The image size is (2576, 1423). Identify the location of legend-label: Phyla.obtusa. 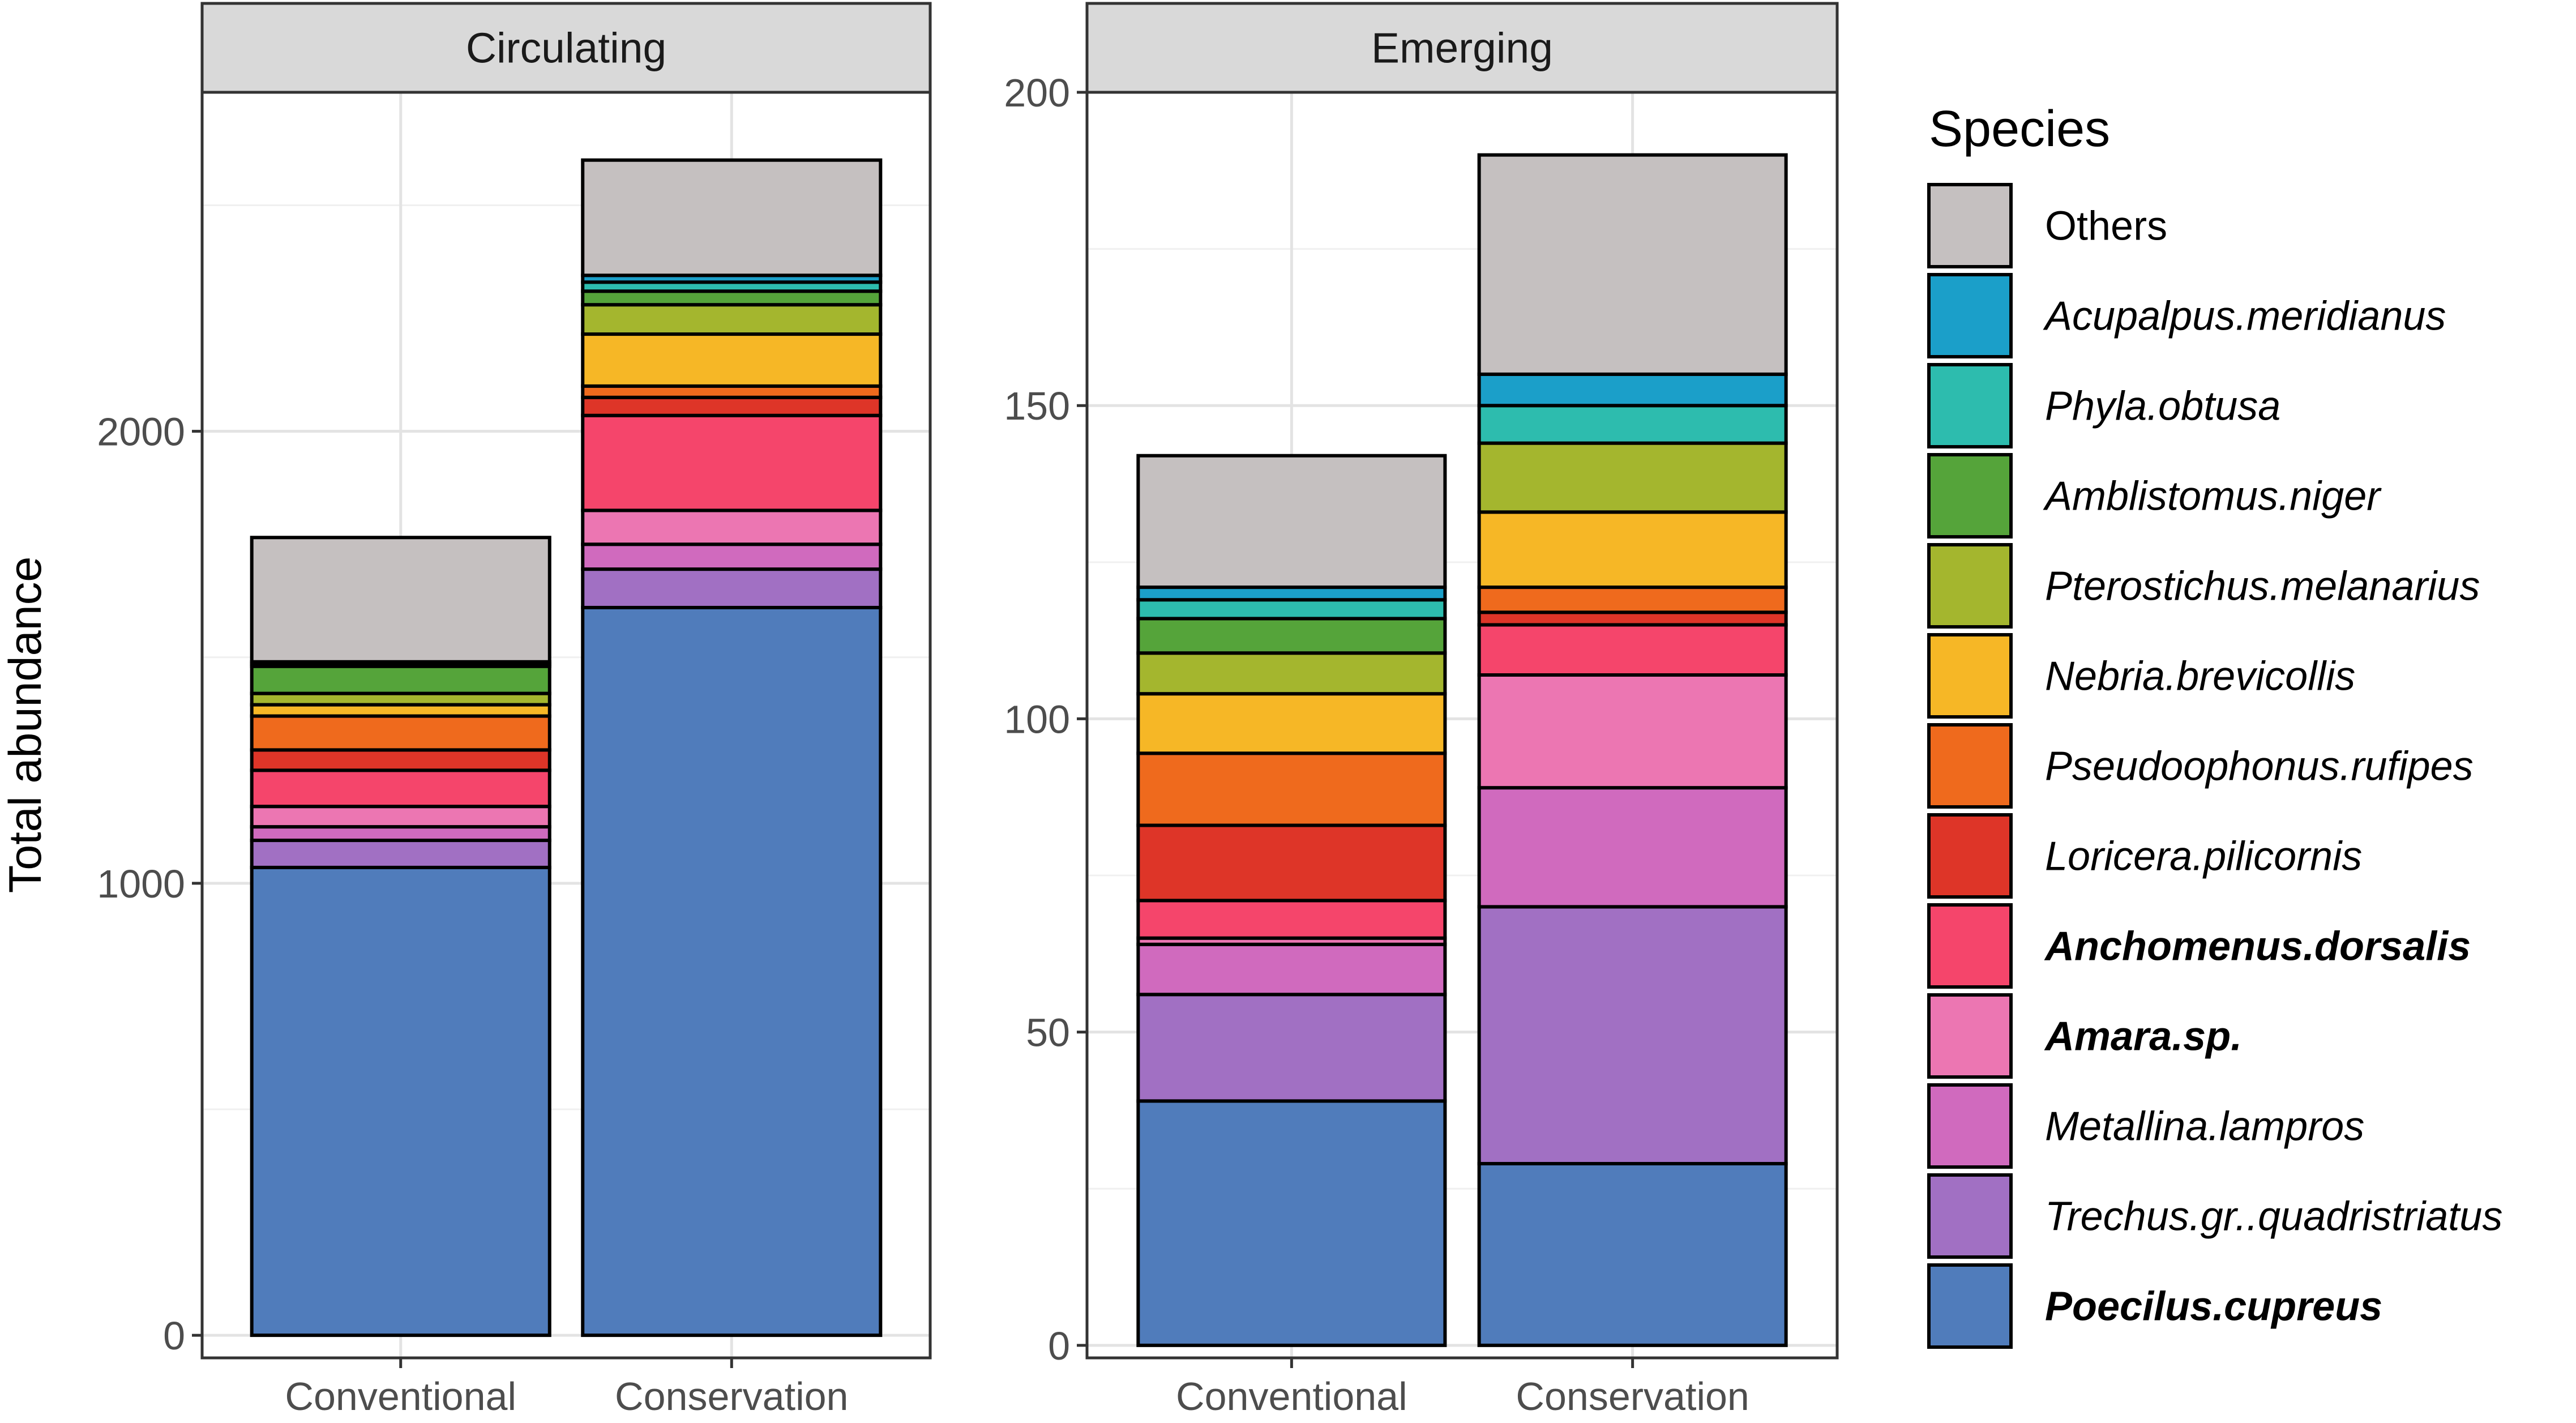
(2162, 406).